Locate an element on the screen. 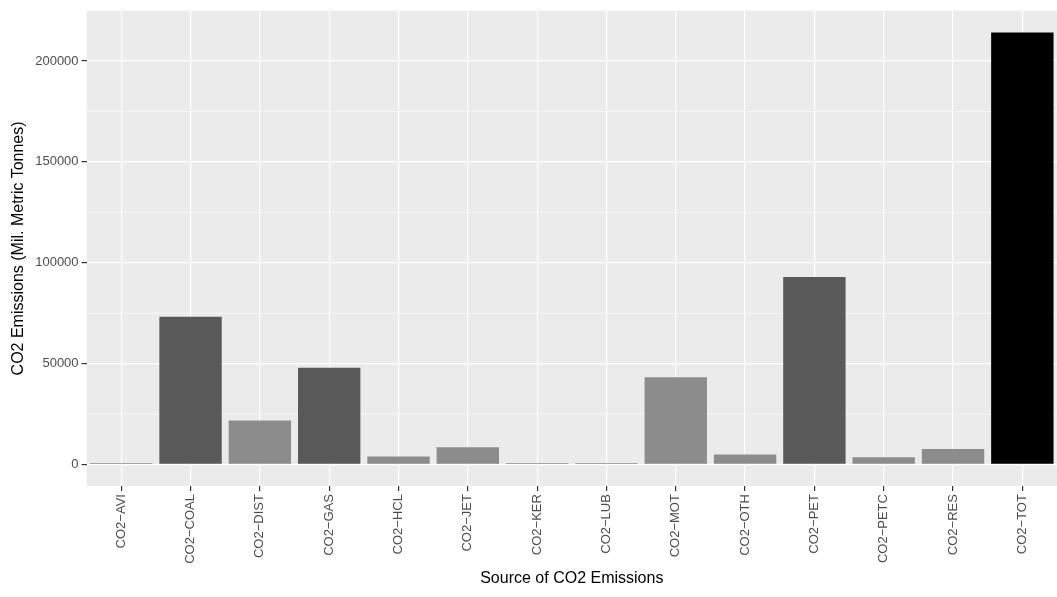 The width and height of the screenshot is (1057, 597). y-tick-label: 150000 is located at coordinates (57, 161).